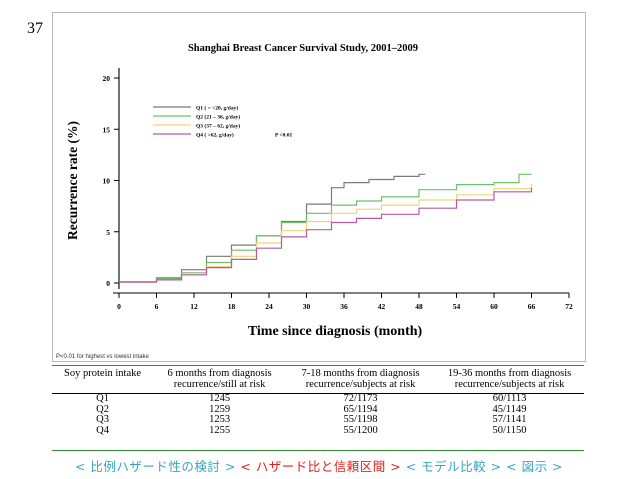 The height and width of the screenshot is (479, 638). I want to click on nav-proportional-hazards: < 比例ハザード性の検討 >, so click(155, 466).